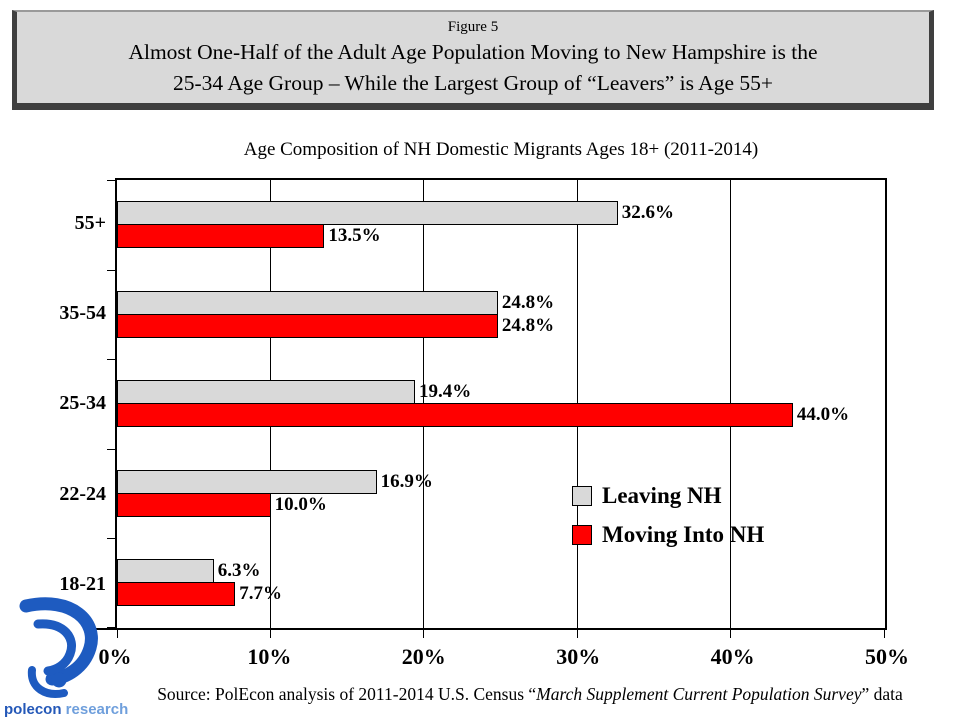  I want to click on bar-pair: 6.3% 7.7%, so click(501, 572).